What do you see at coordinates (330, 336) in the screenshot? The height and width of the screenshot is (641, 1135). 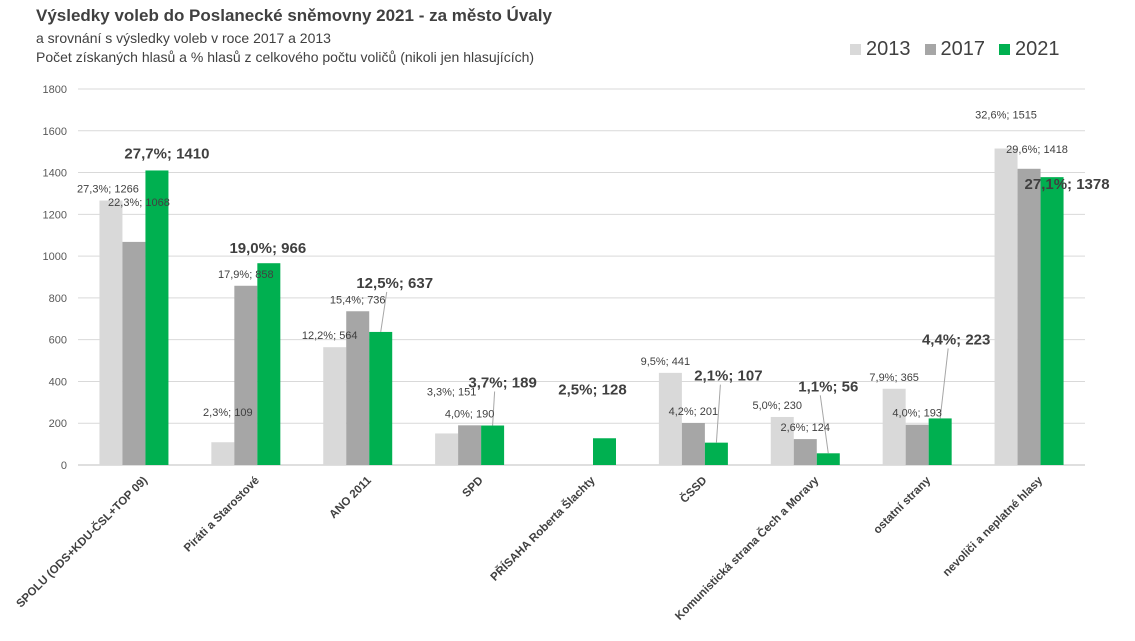 I see `data-label-2013: 12,2%; 564` at bounding box center [330, 336].